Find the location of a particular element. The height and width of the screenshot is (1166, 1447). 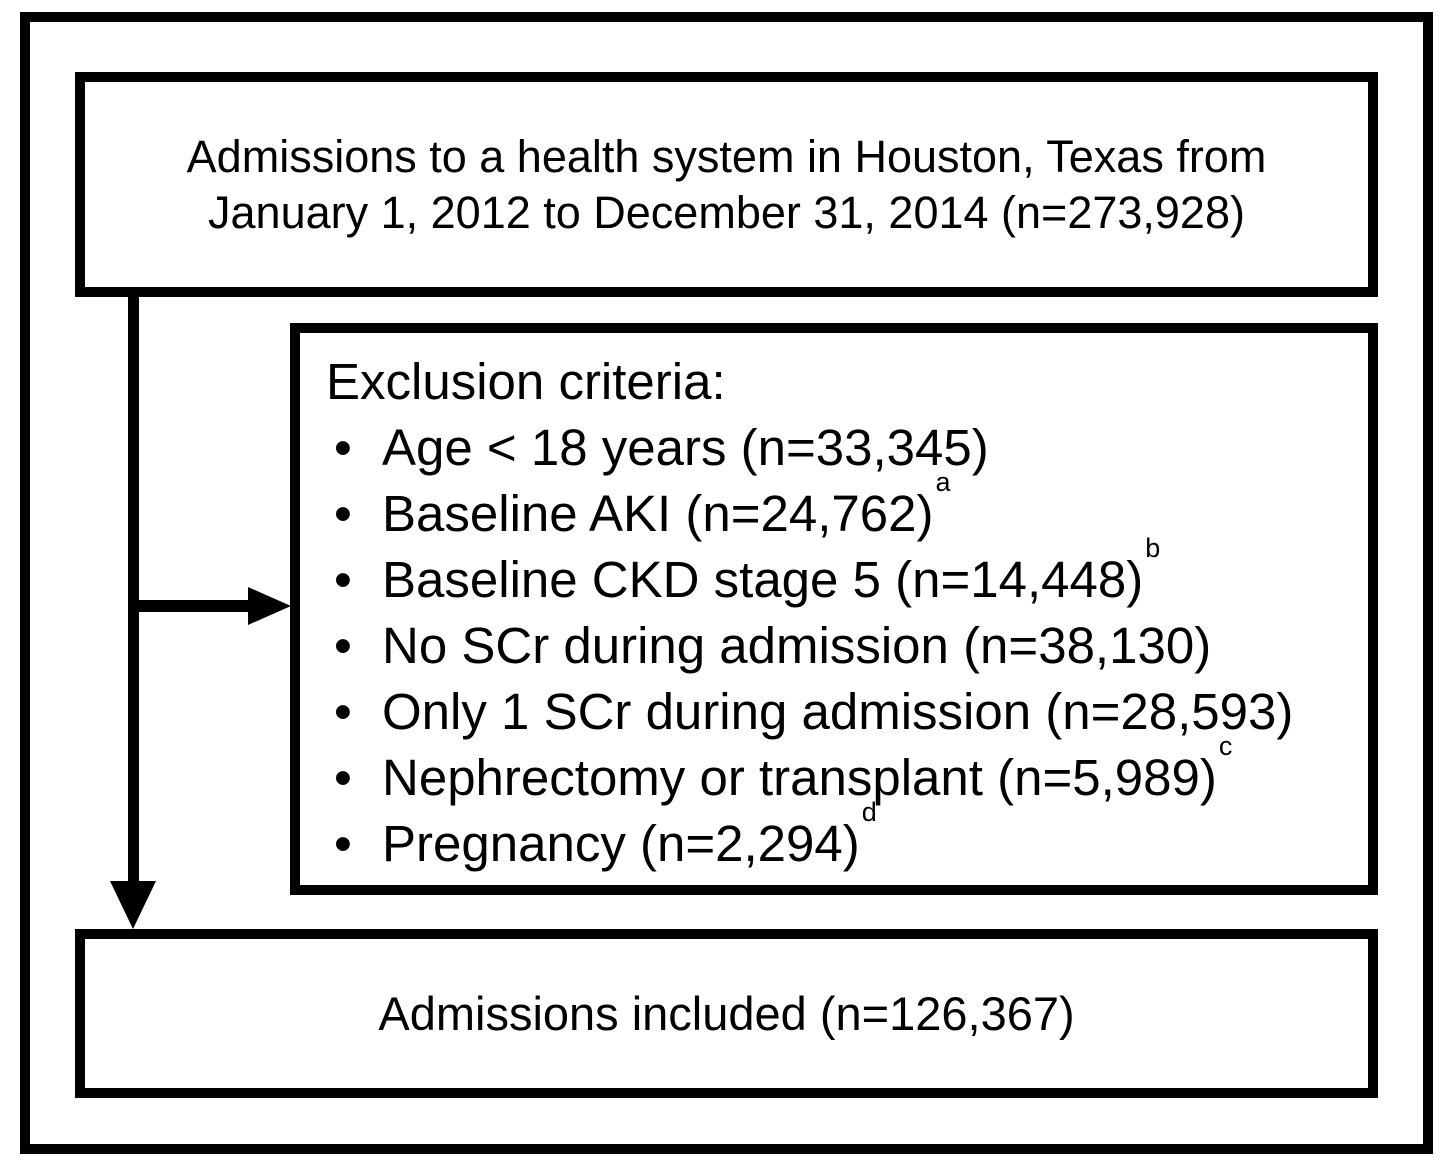

admissions-included-box: Admissions included (n=126,367) is located at coordinates (726, 1013).